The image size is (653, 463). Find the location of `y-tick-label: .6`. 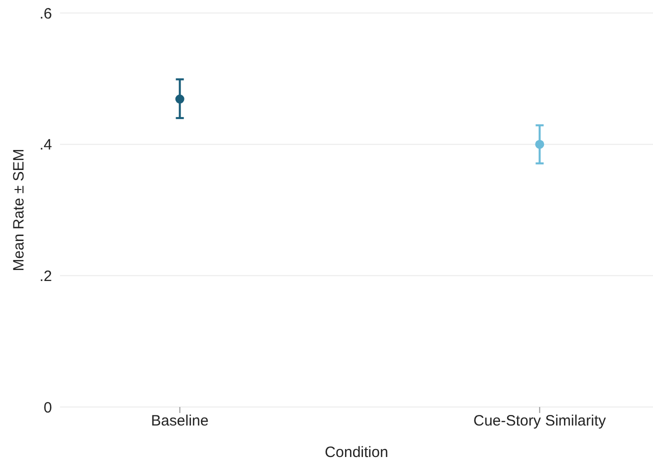

y-tick-label: .6 is located at coordinates (45, 13).